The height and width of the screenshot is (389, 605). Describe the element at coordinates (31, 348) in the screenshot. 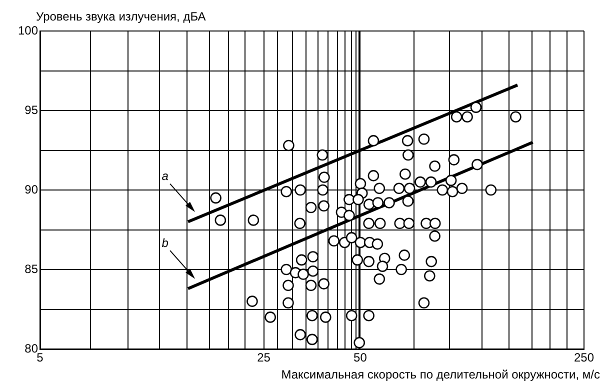

I see `y-tick-label: 80` at that location.